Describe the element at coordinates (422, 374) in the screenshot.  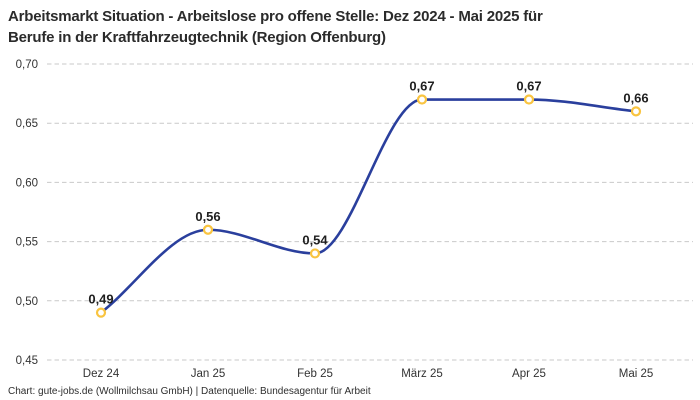
I see `x-axis-tick-label: März 25` at that location.